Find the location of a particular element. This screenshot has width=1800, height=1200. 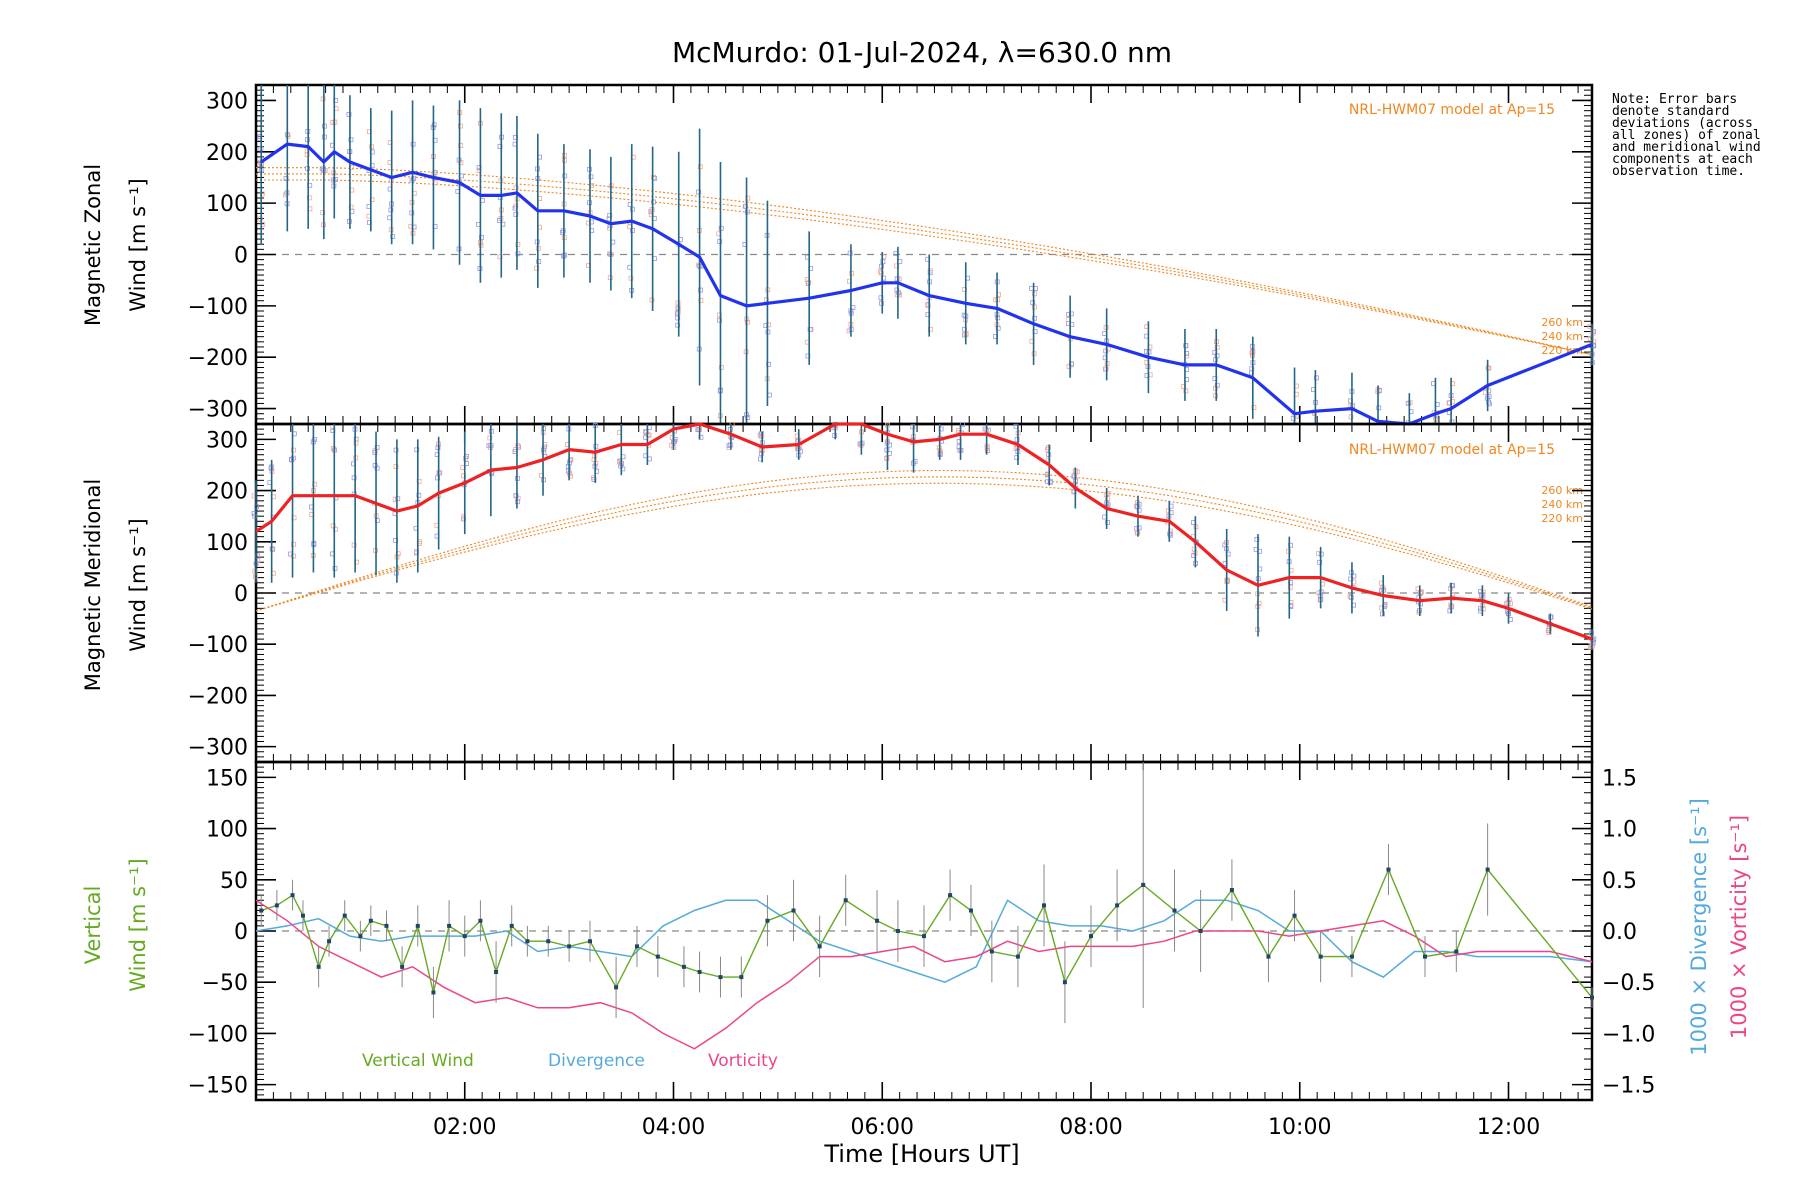

vert-ytick-label: −150 is located at coordinates (218, 1086).